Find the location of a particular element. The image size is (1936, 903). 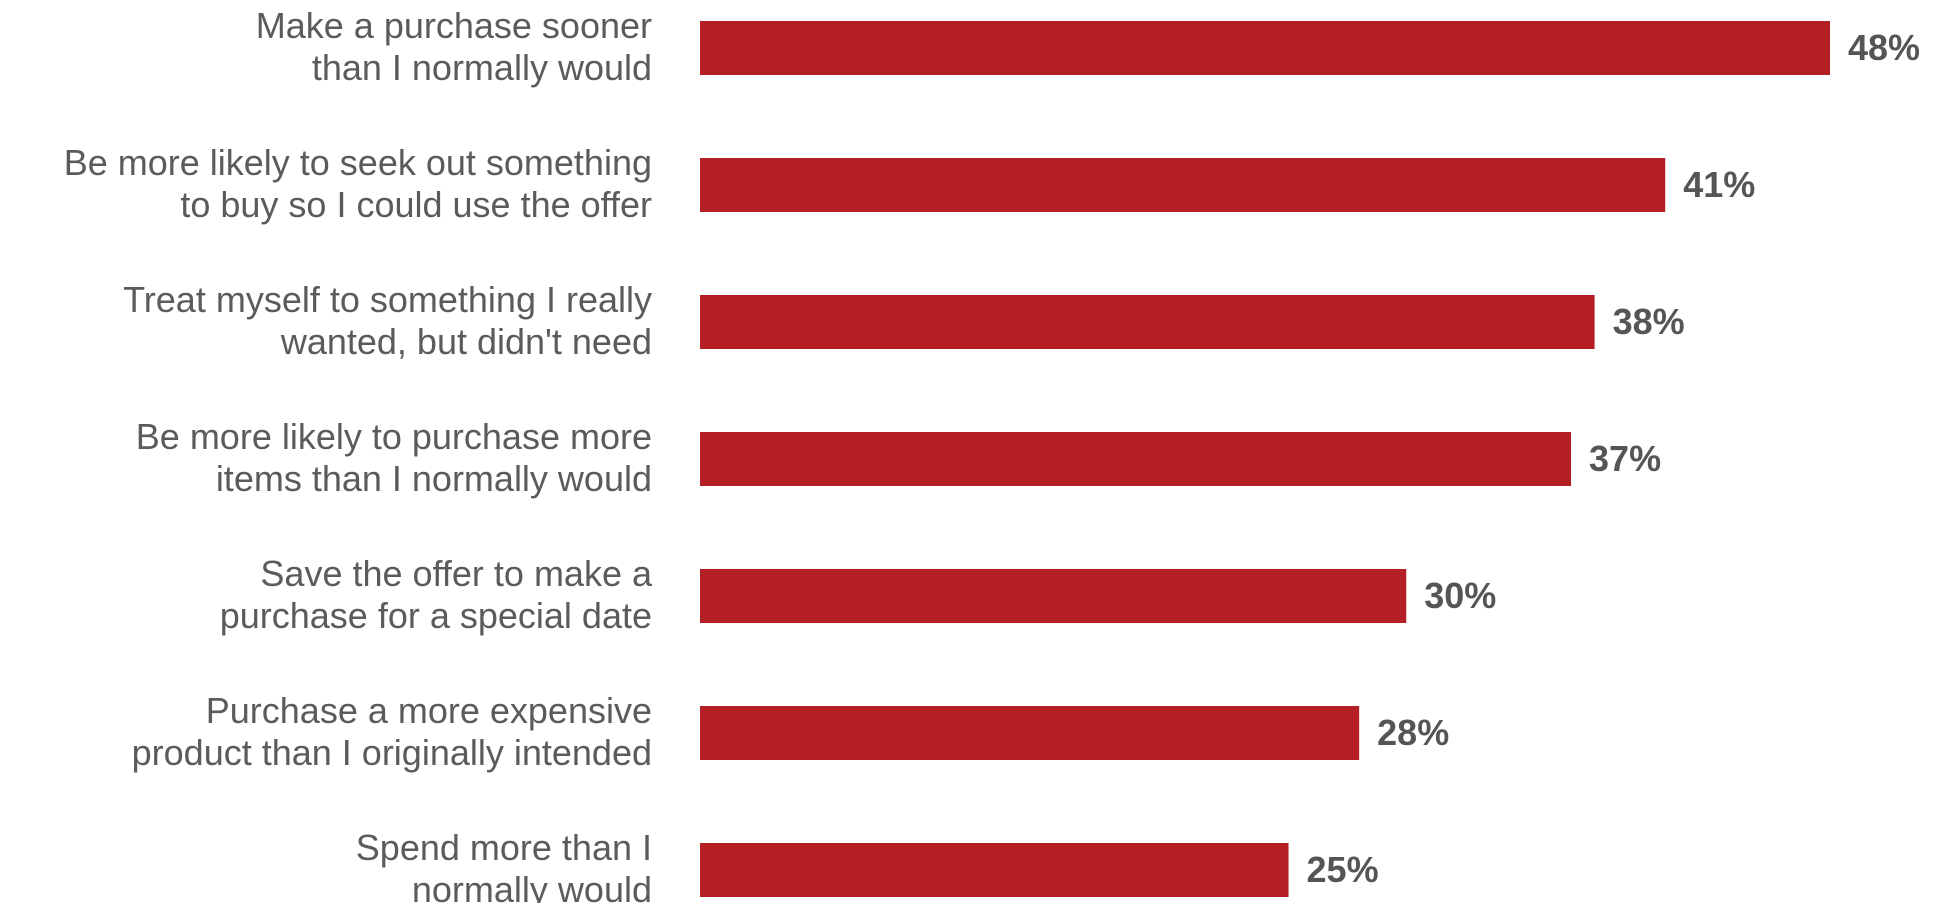

category-label-line: than I normally would is located at coordinates (482, 67).